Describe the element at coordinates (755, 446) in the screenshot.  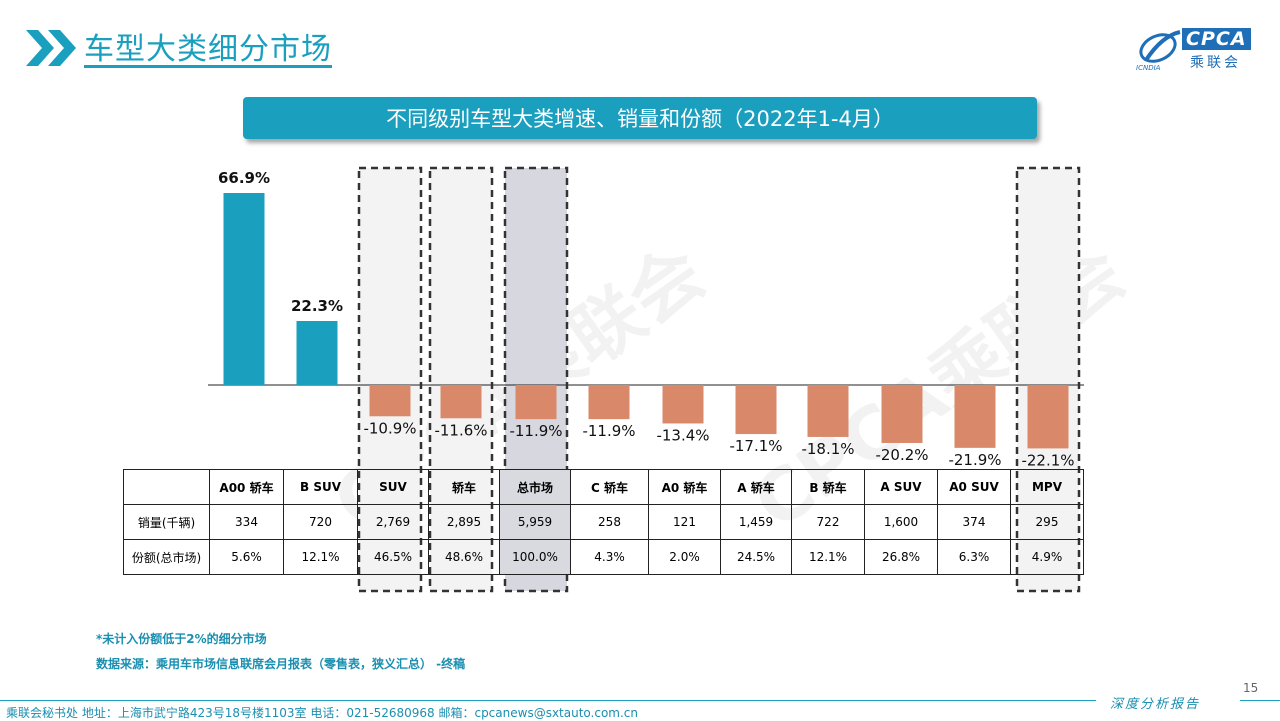
I see `data-label: -17.1%` at that location.